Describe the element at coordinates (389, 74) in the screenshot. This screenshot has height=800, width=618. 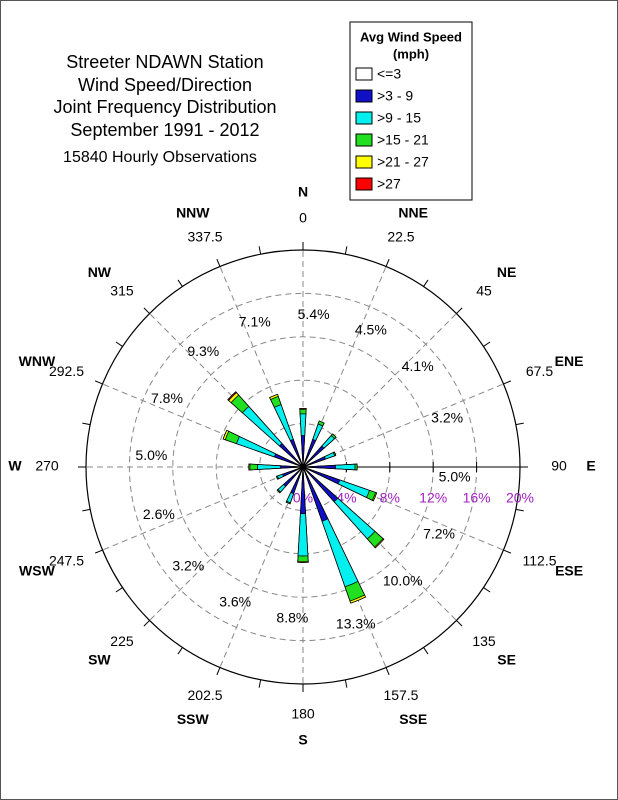
I see `legend-label: <=3` at that location.